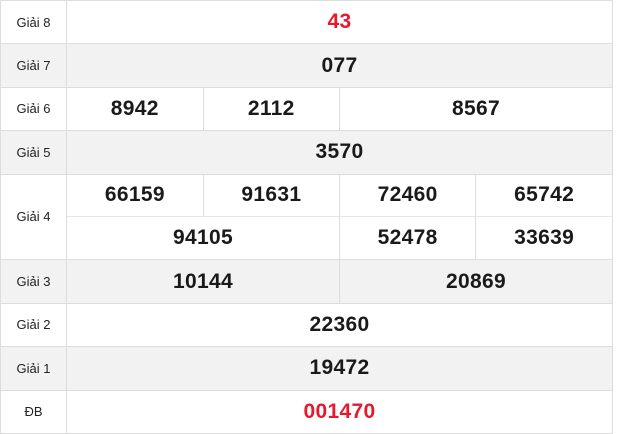 The image size is (620, 434). I want to click on table-row-prize-6: Giải 6 8942 2112 8567, so click(306, 109).